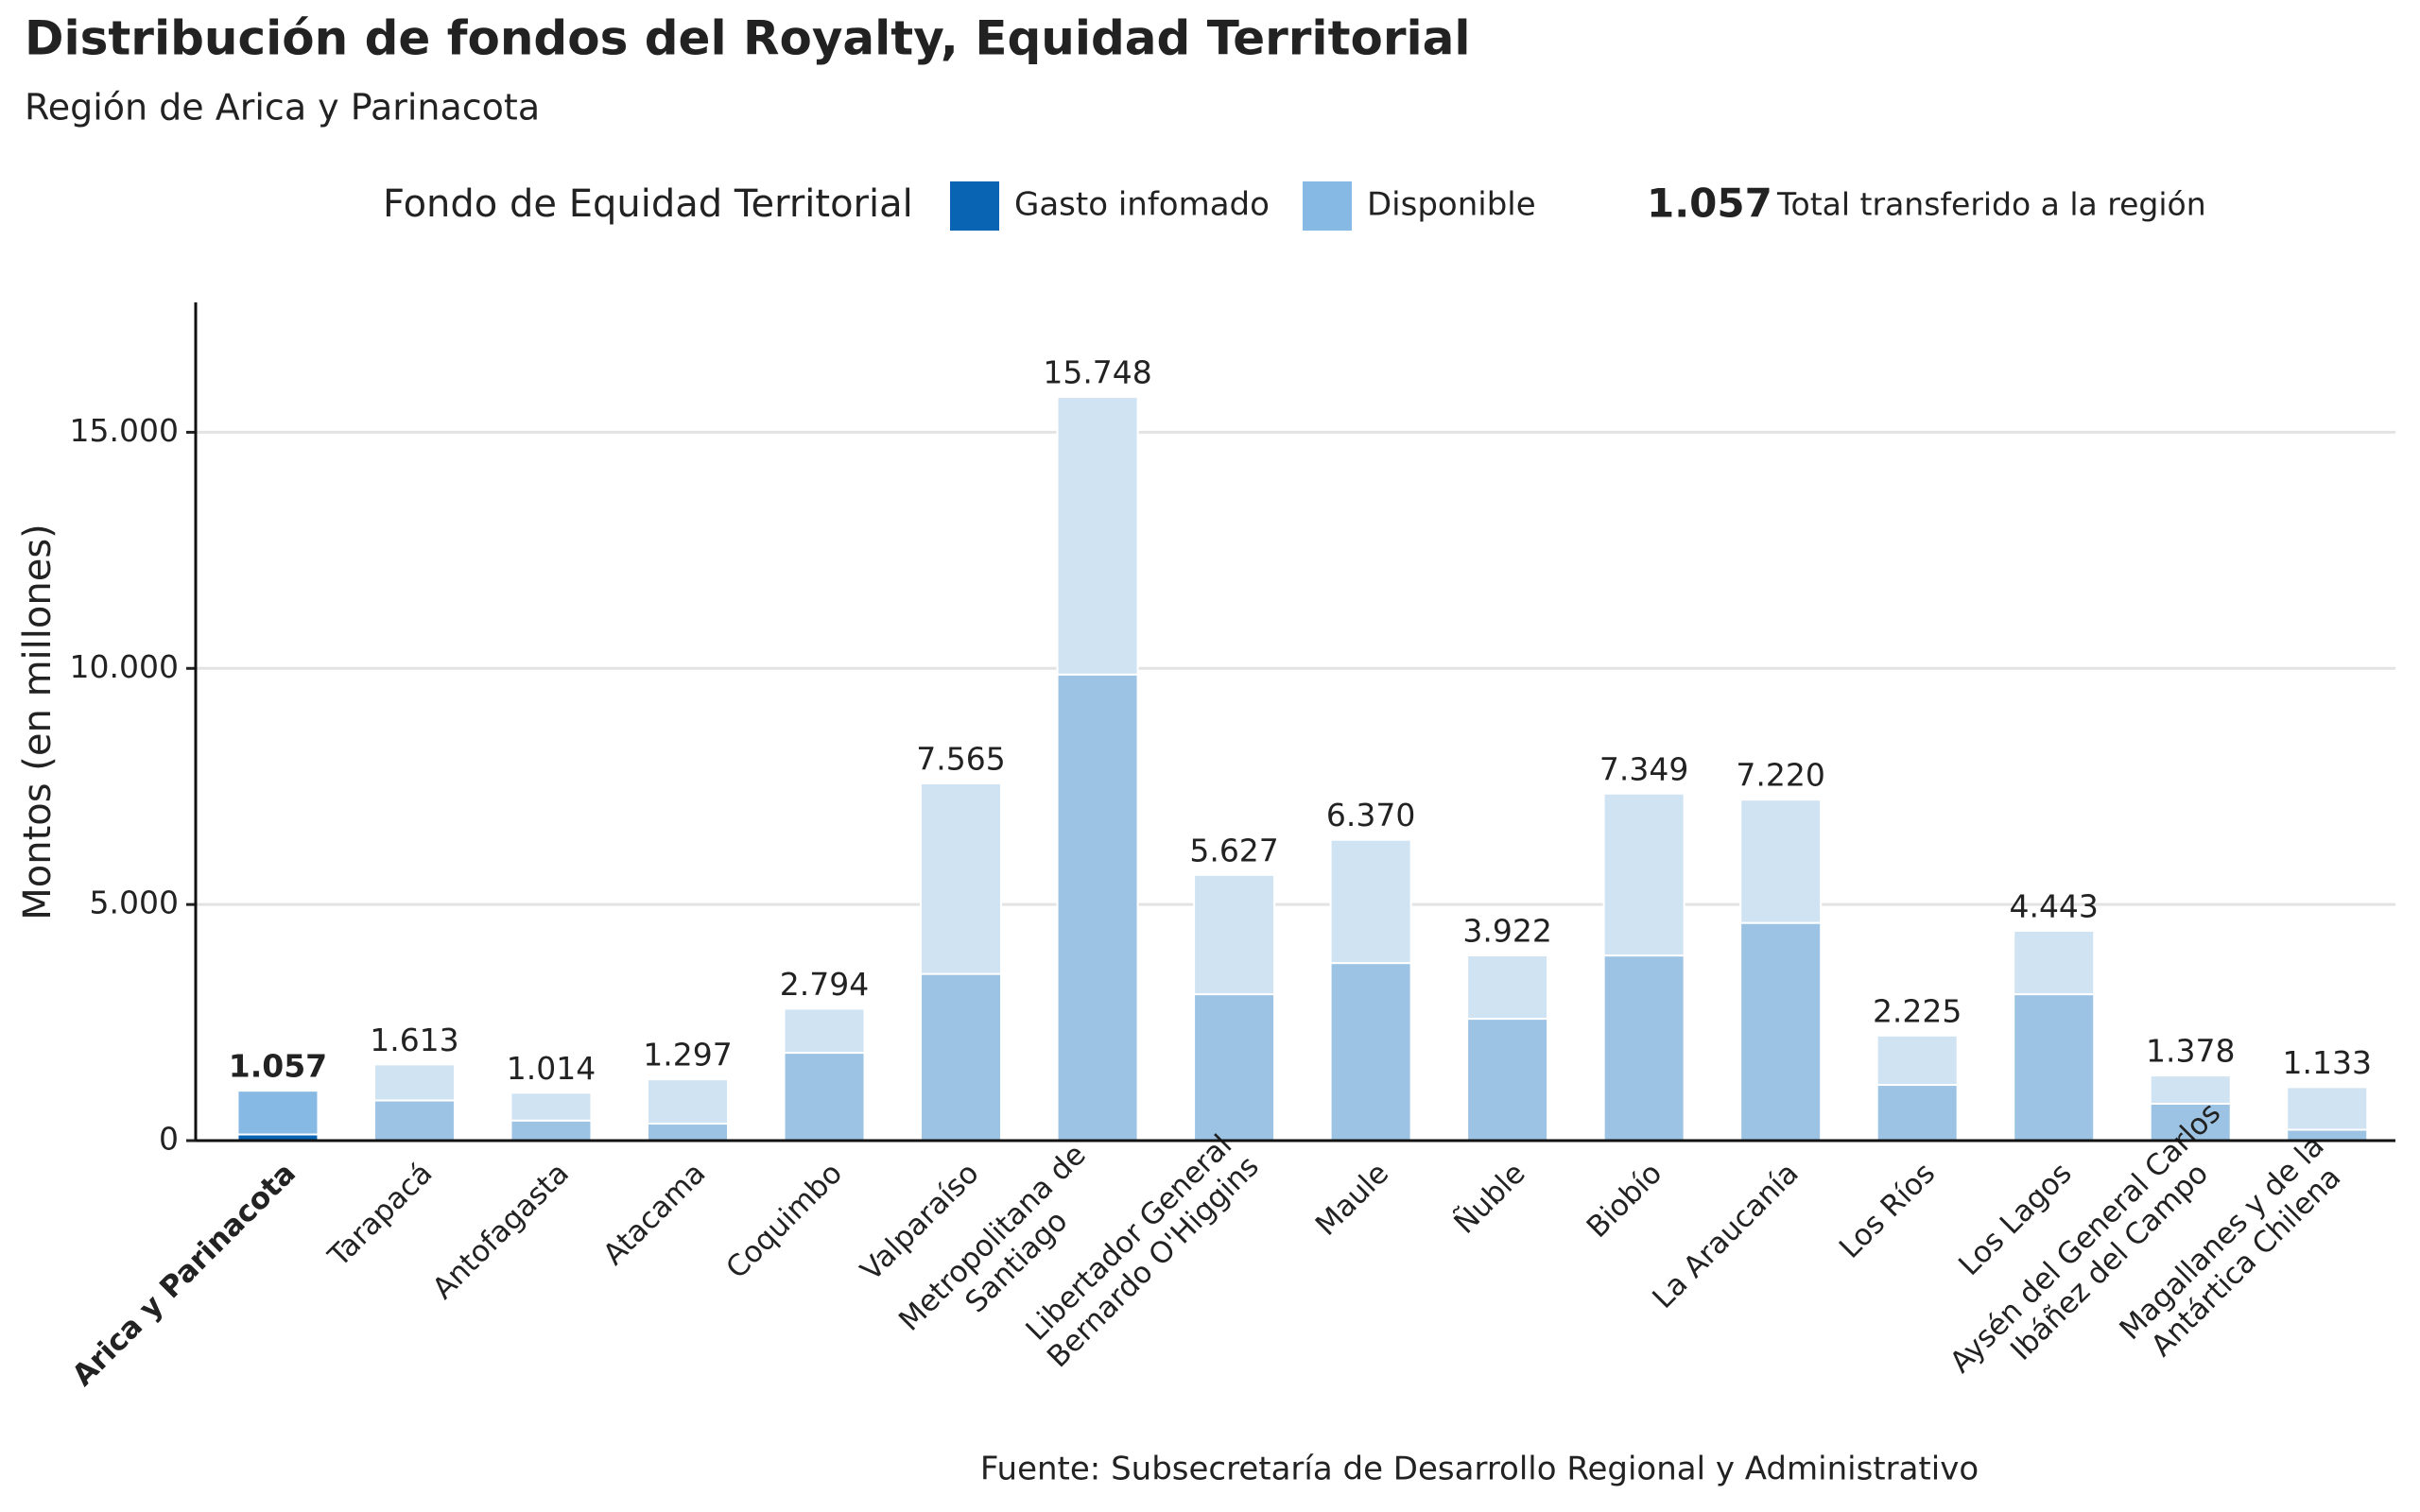 Image resolution: width=2420 pixels, height=1512 pixels. I want to click on x-tick-label: Tarapacá, so click(379, 1215).